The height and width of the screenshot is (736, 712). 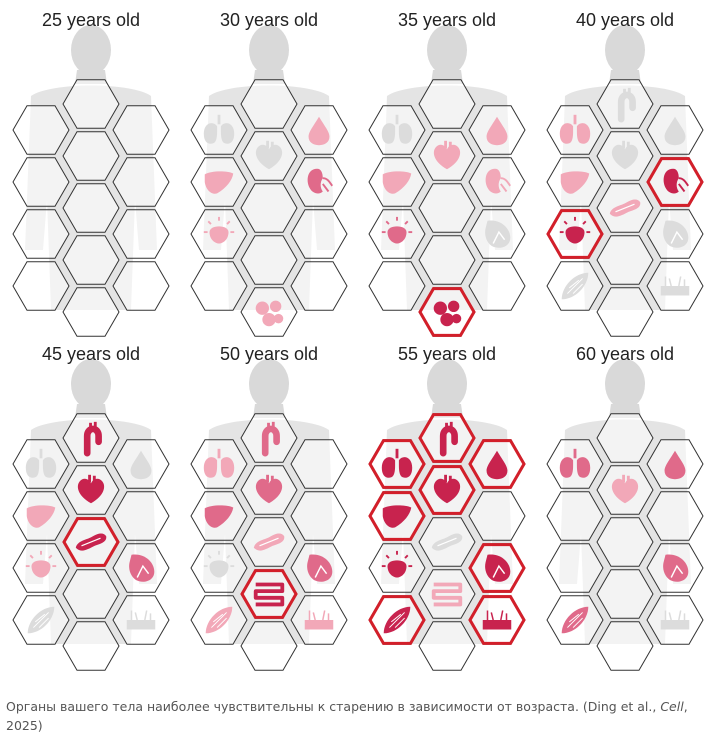 I want to click on caption-year: , 2025), so click(x=347, y=716).